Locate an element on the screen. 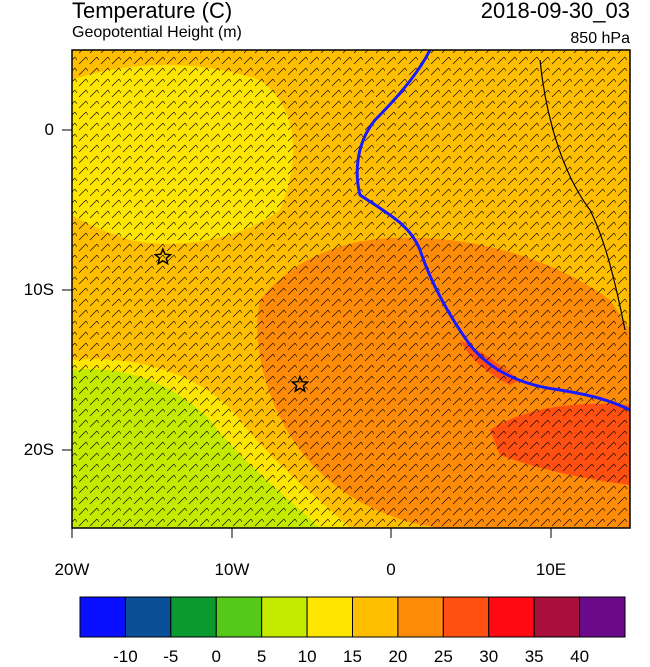  colorbar-label: 35 is located at coordinates (534, 656).